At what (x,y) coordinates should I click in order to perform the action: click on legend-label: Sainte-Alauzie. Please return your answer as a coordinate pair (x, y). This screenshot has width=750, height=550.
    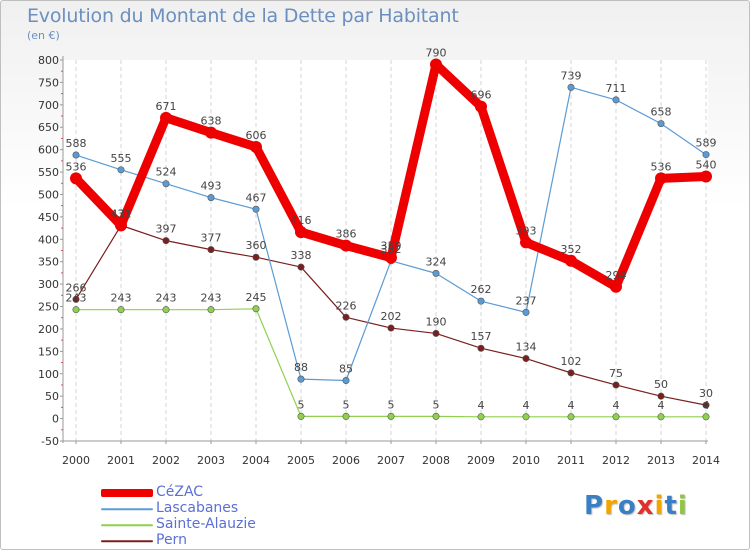
    Looking at the image, I should click on (206, 524).